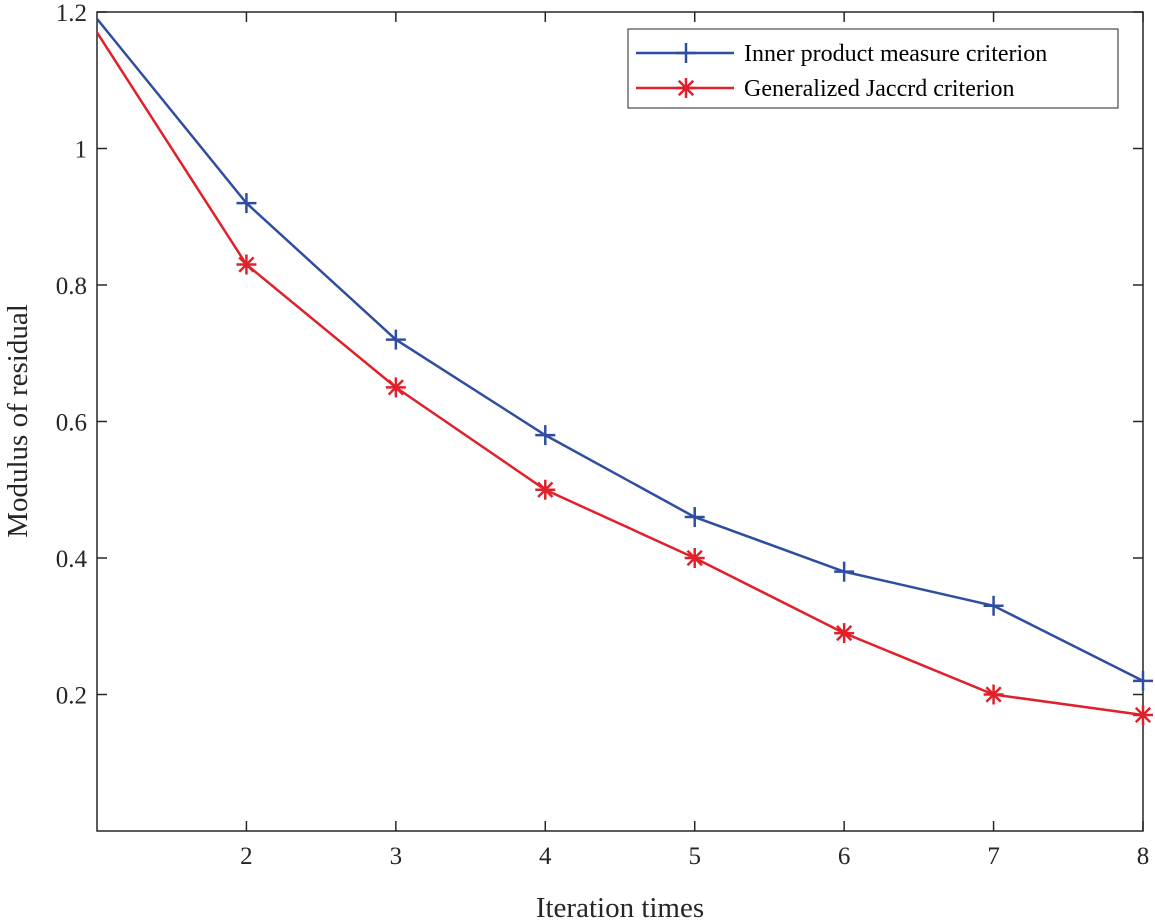 Image resolution: width=1155 pixels, height=922 pixels. I want to click on y-tick-label: 1, so click(81, 150).